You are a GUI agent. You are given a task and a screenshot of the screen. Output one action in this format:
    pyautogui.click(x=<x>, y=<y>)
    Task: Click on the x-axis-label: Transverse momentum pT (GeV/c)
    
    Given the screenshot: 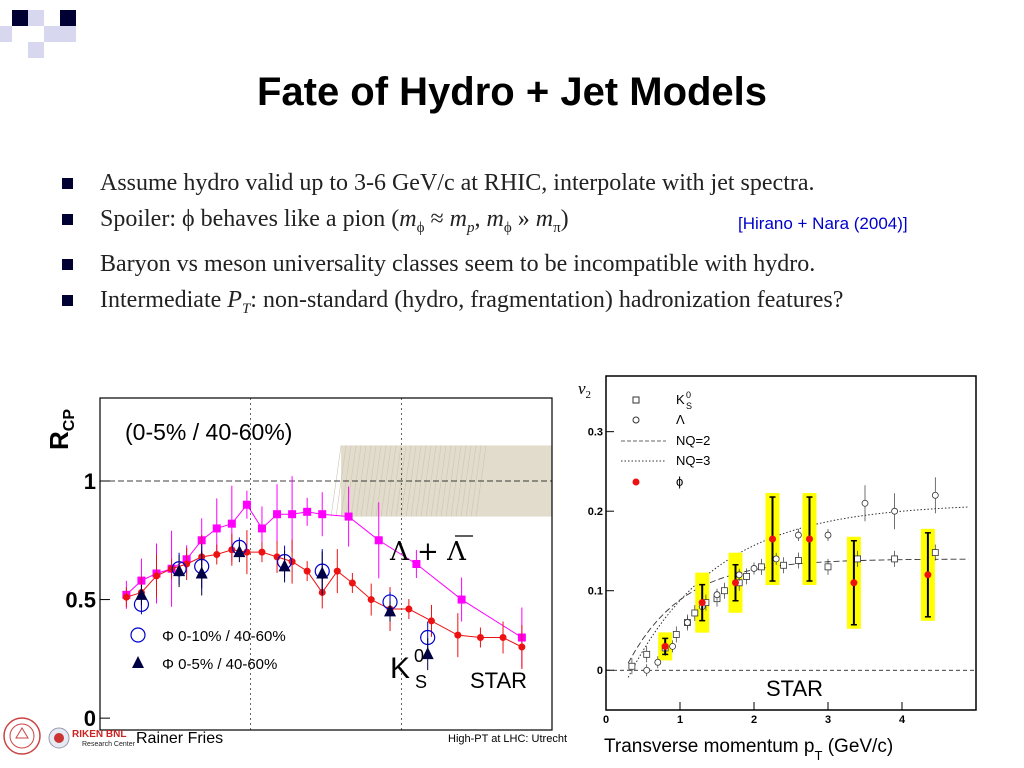 What is the action you would take?
    pyautogui.click(x=748, y=749)
    